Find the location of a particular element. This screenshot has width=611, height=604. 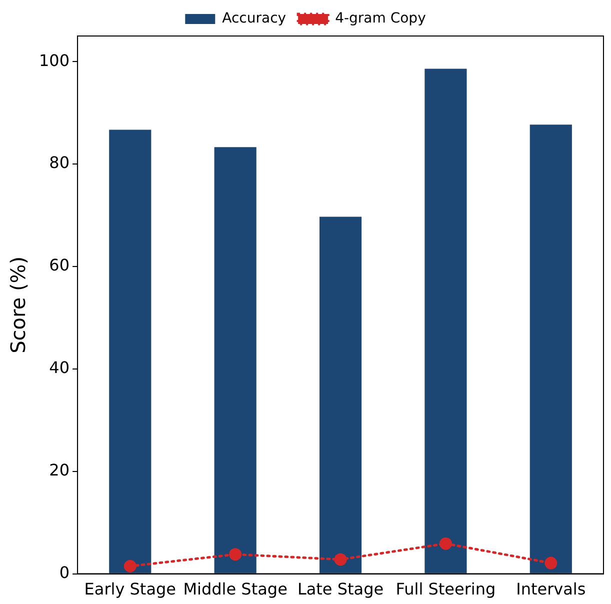

y-axis-title: Score (%) is located at coordinates (18, 305).